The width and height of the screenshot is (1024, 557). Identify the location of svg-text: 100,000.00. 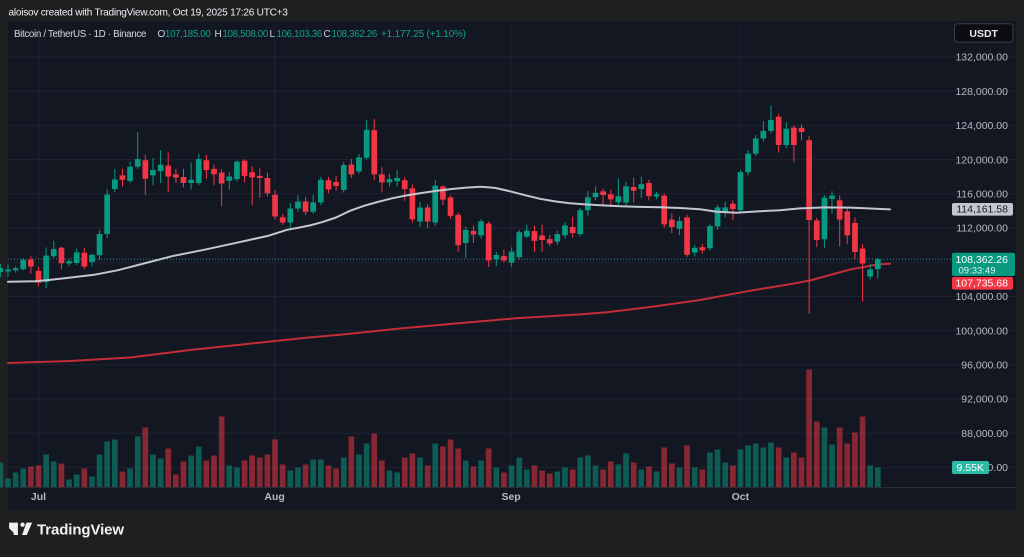
(981, 331).